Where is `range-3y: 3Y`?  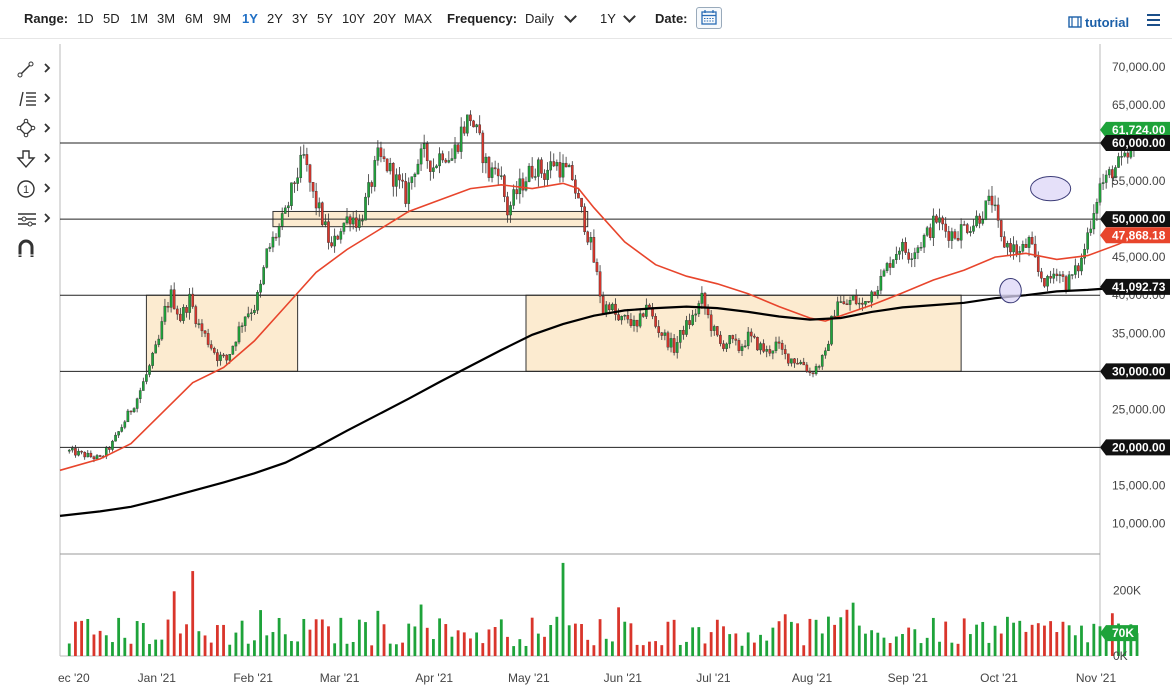 range-3y: 3Y is located at coordinates (300, 18).